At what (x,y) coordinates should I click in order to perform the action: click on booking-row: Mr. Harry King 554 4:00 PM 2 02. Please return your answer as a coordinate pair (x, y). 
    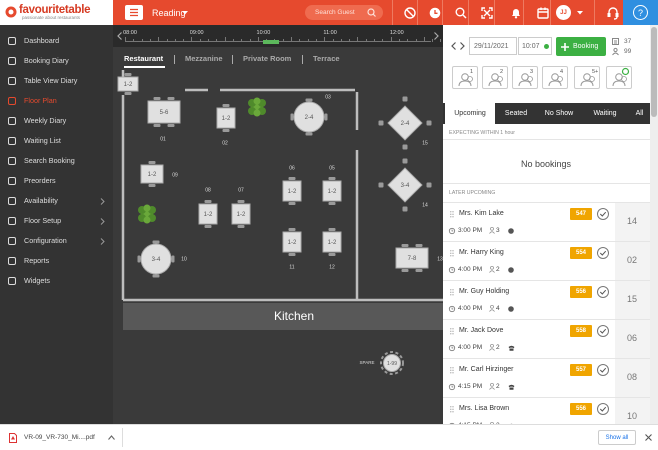
    Looking at the image, I should click on (546, 261).